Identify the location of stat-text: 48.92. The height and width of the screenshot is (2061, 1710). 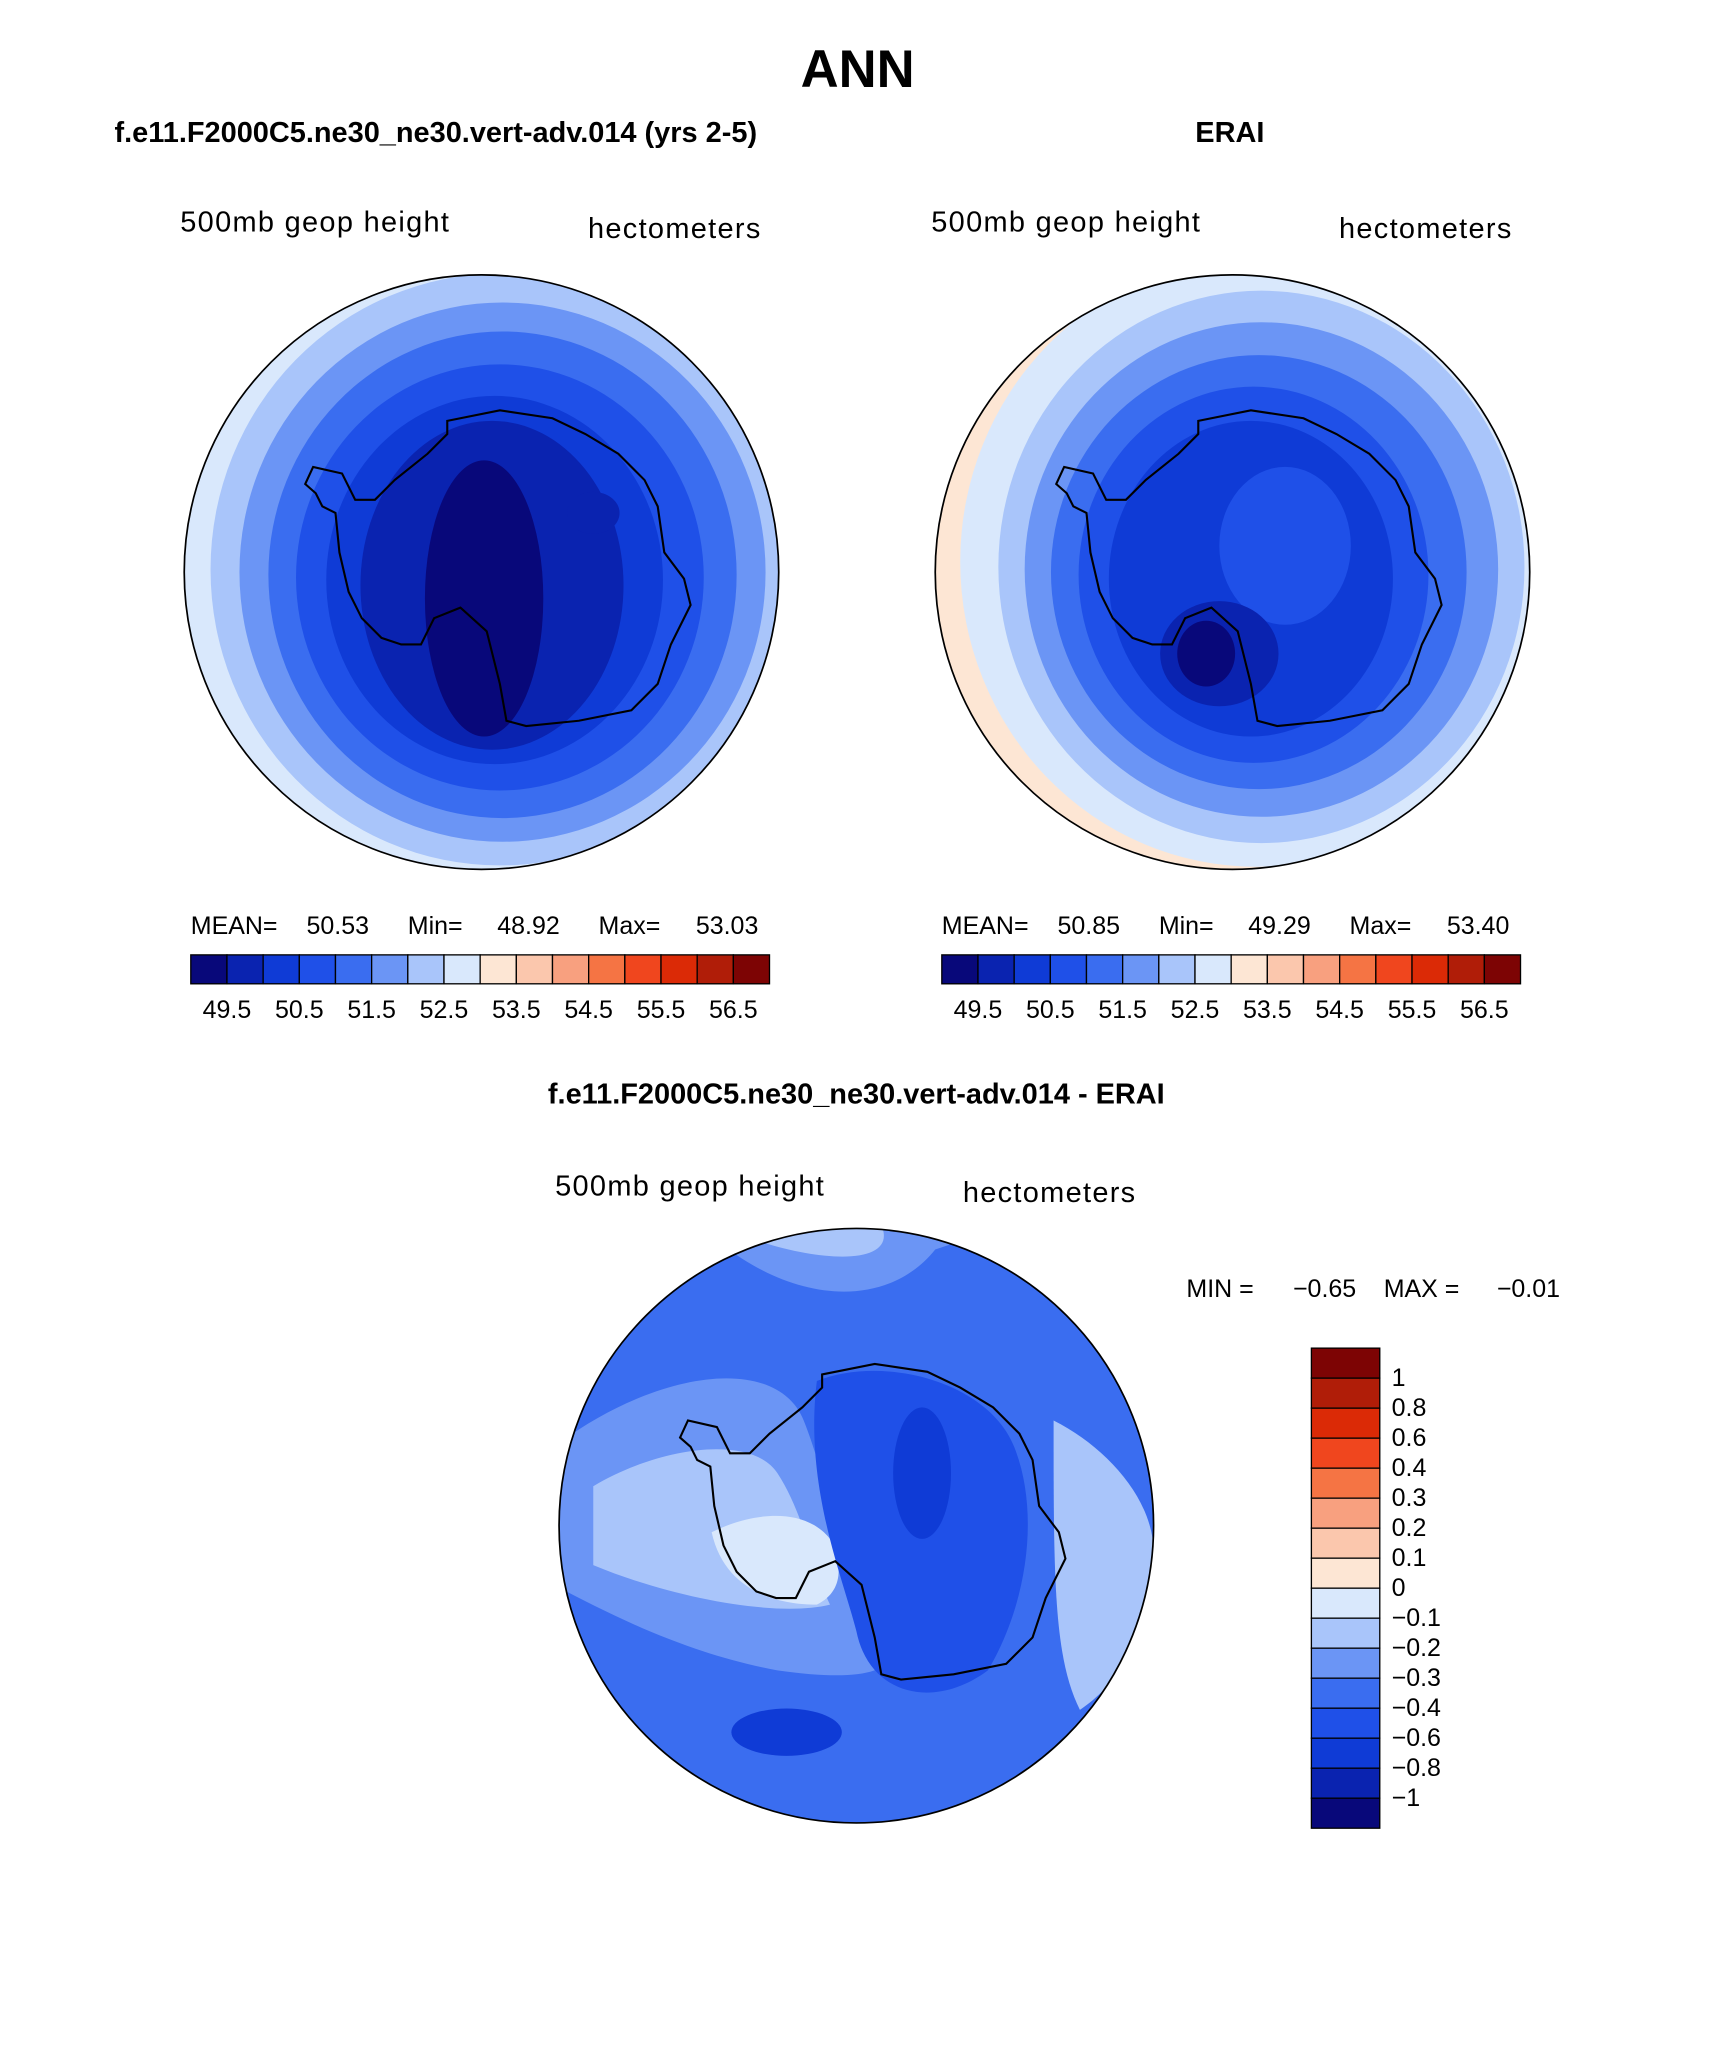
(528, 926).